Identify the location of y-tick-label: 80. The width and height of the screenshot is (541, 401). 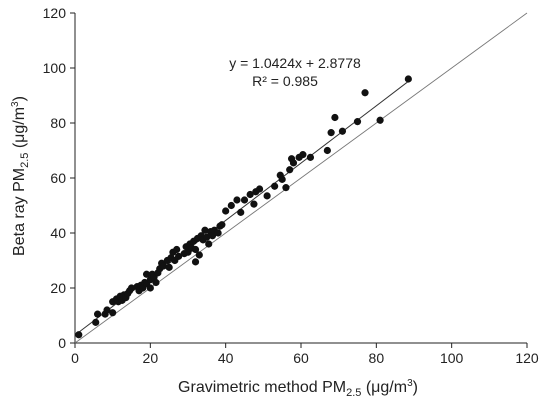
(58, 123).